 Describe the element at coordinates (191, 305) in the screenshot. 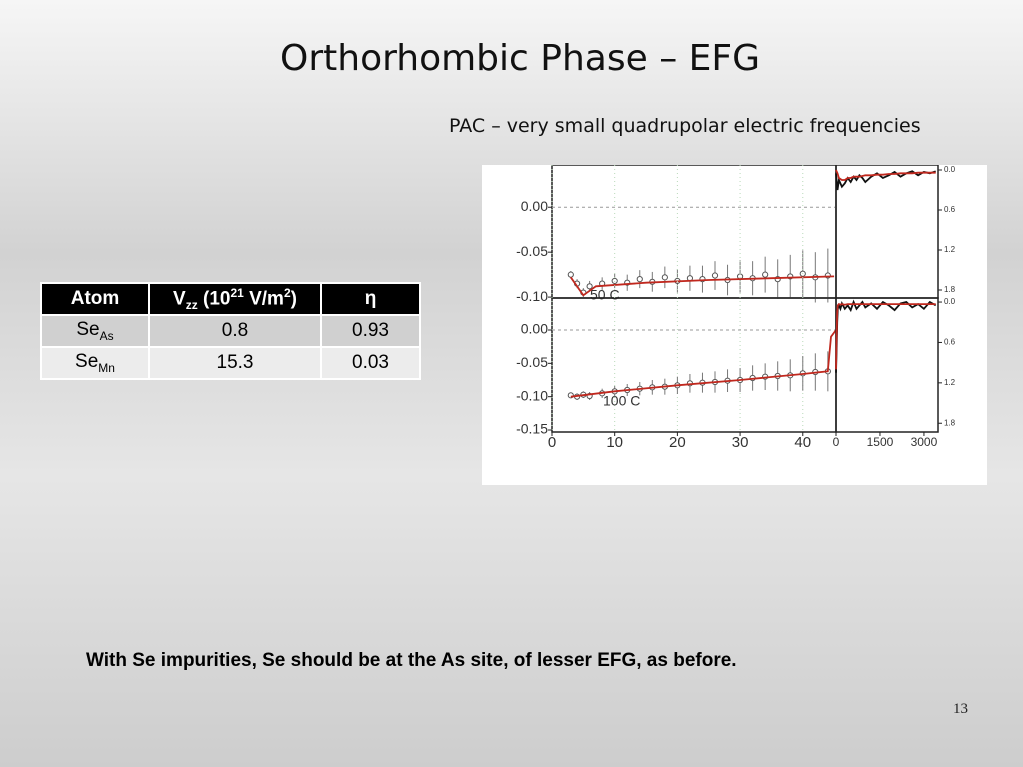

I see `header-sub: zz` at that location.